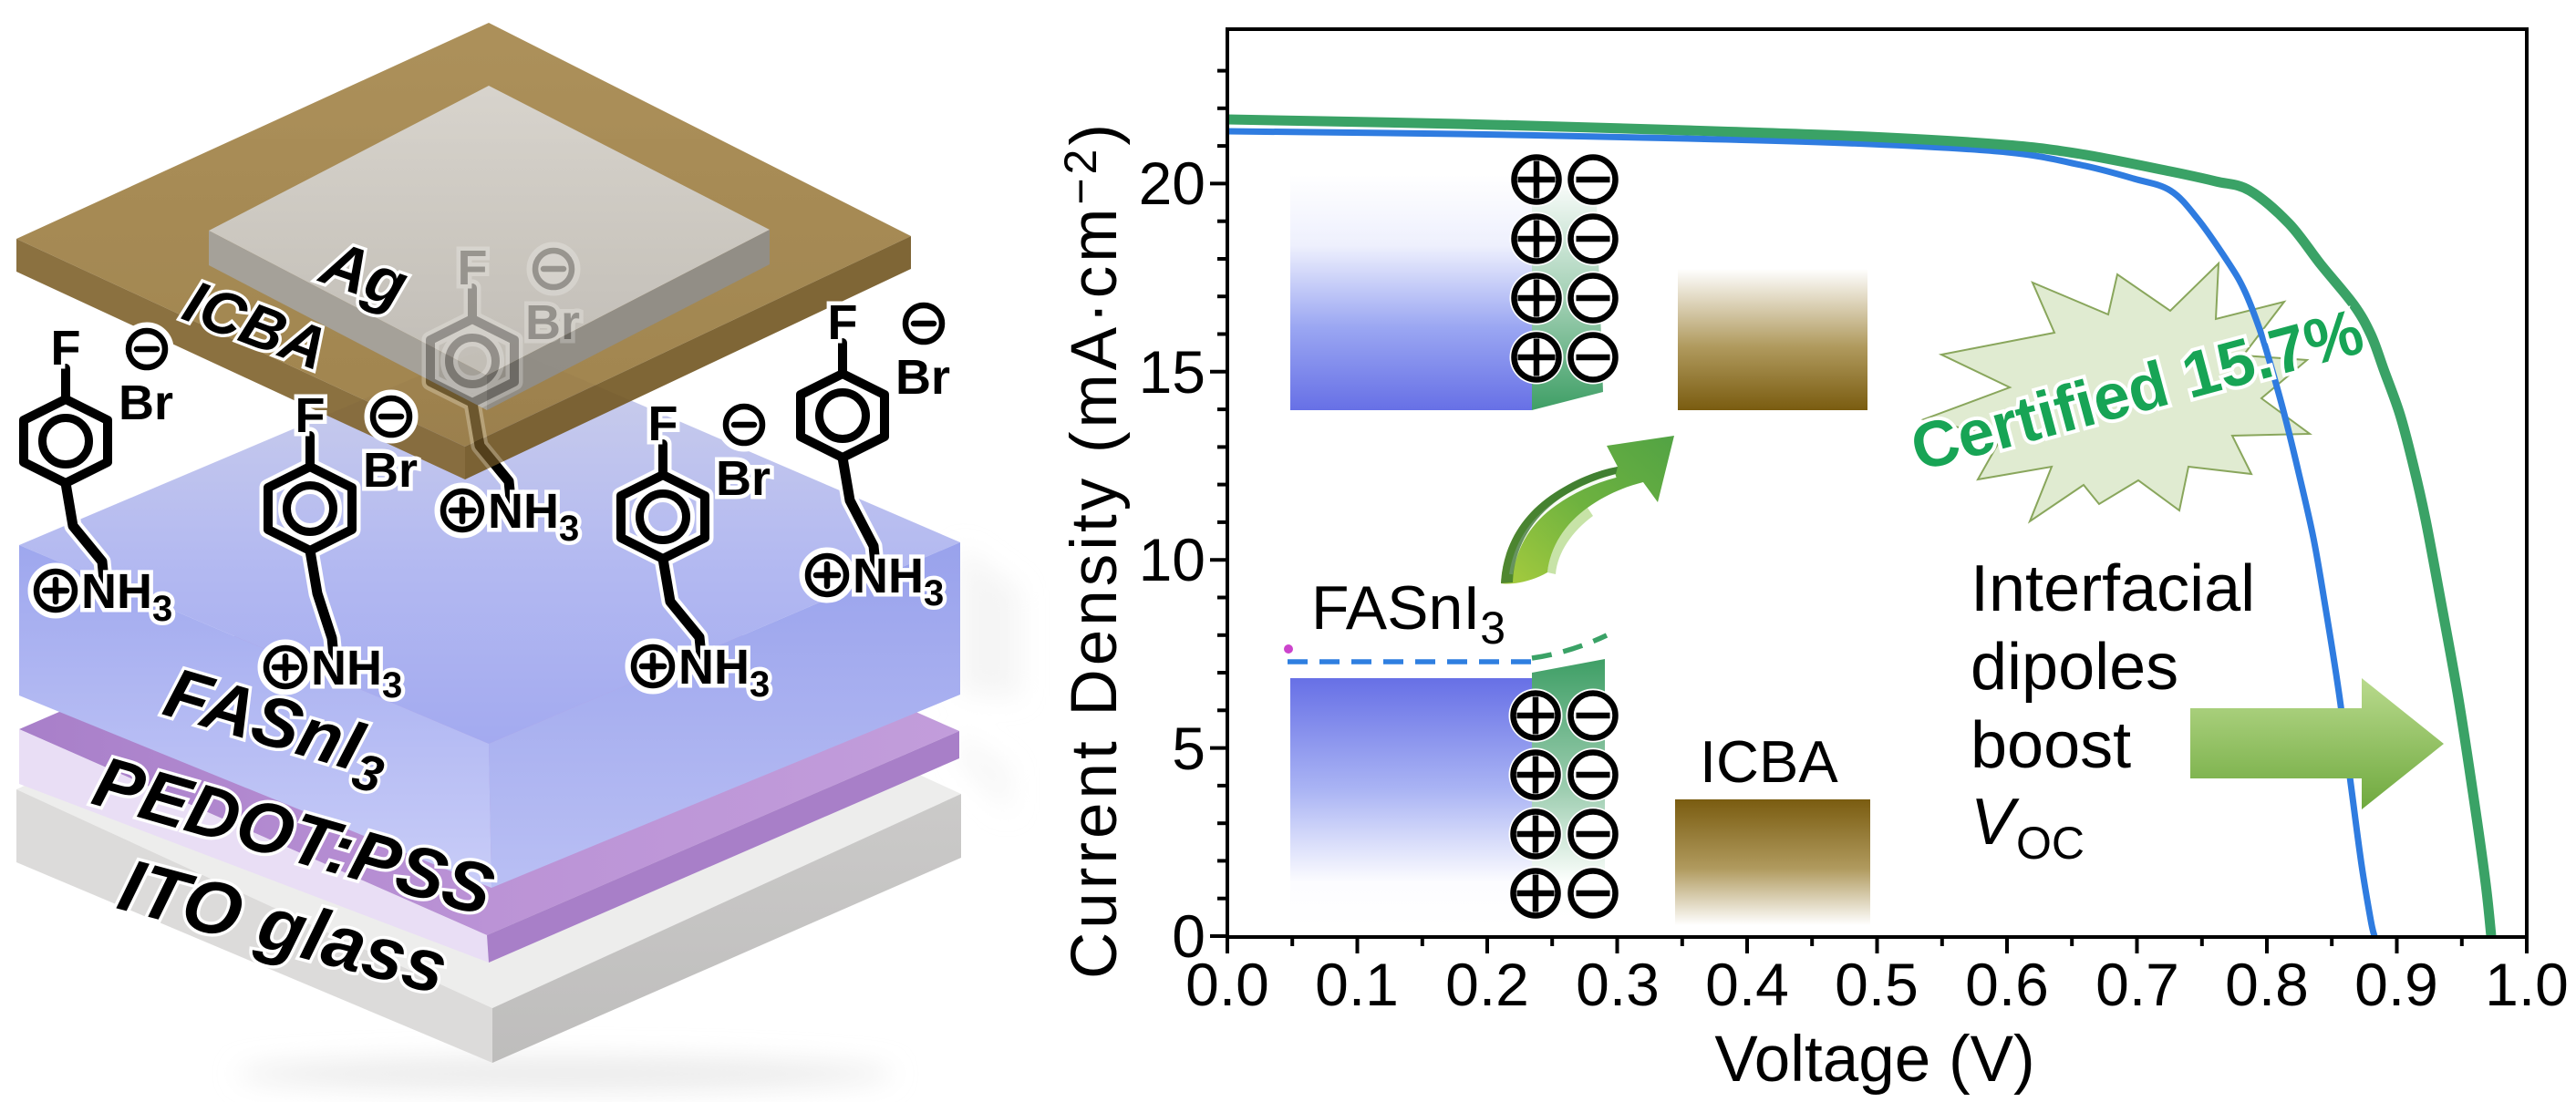 Image resolution: width=2576 pixels, height=1102 pixels. What do you see at coordinates (1769, 761) in the screenshot?
I see `svg-text: ICBA` at bounding box center [1769, 761].